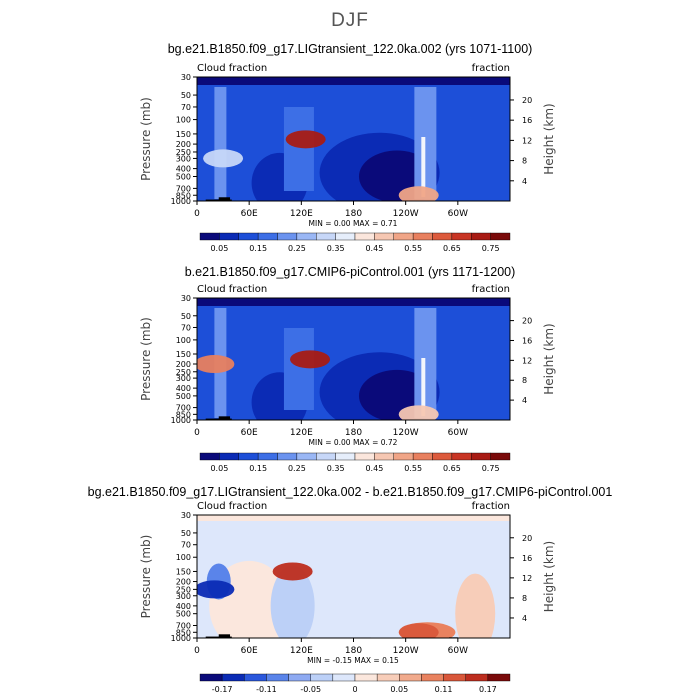  What do you see at coordinates (183, 176) in the screenshot?
I see `y-tick-label: 500` at bounding box center [183, 176].